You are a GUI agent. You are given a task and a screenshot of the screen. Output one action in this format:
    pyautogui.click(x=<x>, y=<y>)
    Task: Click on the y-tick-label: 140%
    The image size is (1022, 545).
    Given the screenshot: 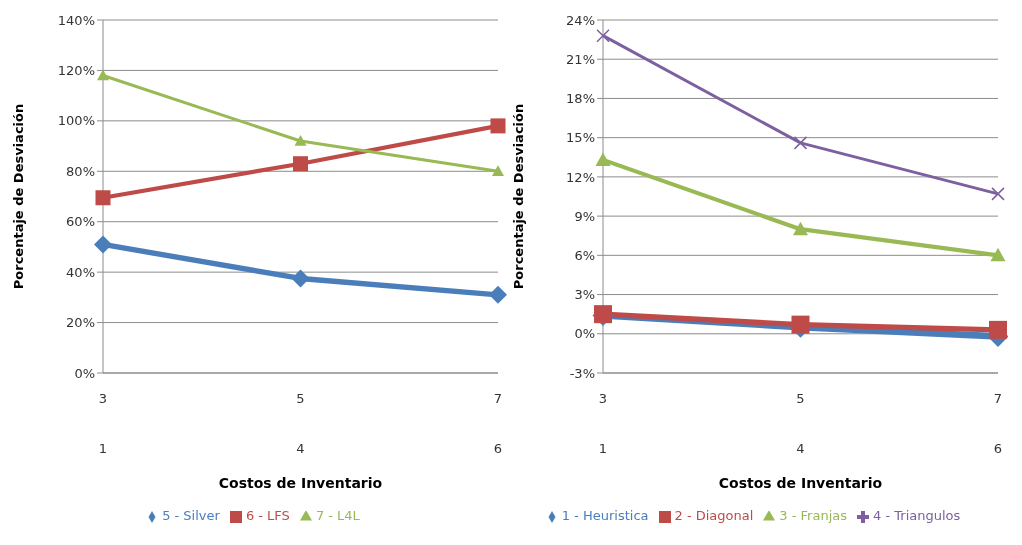 What is the action you would take?
    pyautogui.click(x=76, y=20)
    